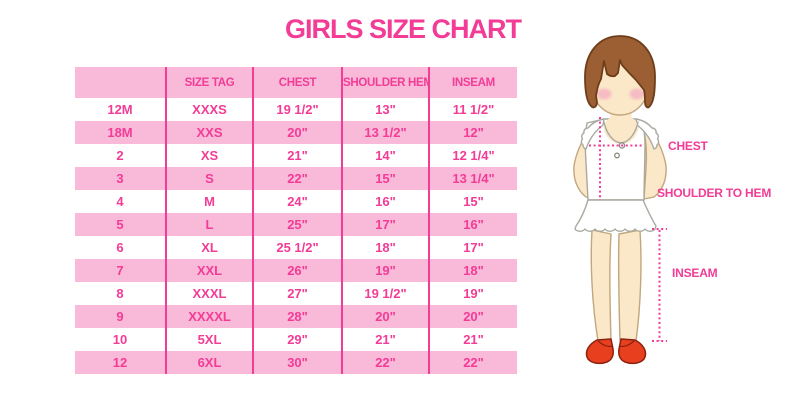  I want to click on cell-size: 18M, so click(121, 132).